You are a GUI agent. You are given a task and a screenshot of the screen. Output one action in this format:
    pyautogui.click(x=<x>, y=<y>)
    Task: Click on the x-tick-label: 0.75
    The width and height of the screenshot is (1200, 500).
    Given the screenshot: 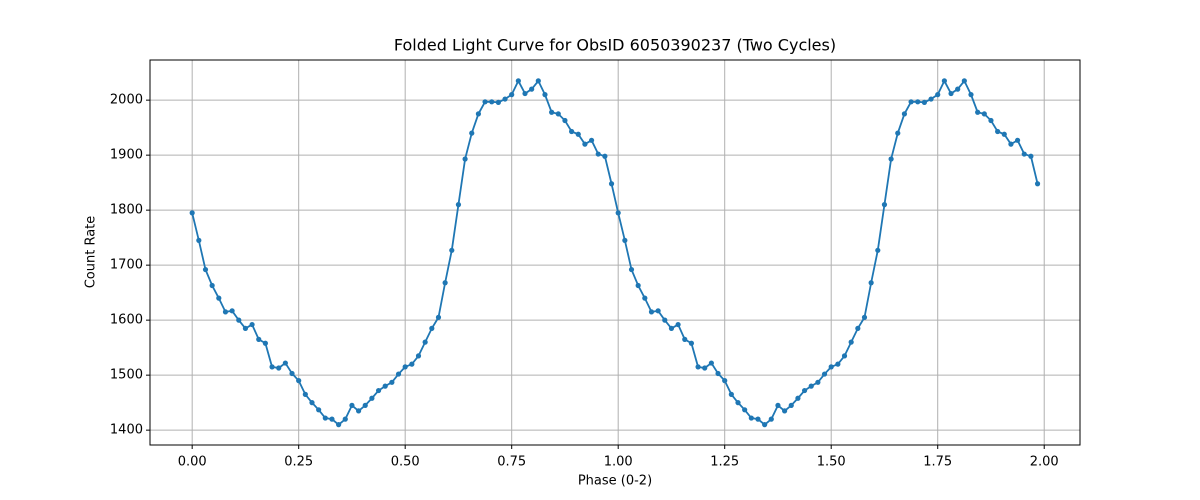 What is the action you would take?
    pyautogui.click(x=511, y=462)
    